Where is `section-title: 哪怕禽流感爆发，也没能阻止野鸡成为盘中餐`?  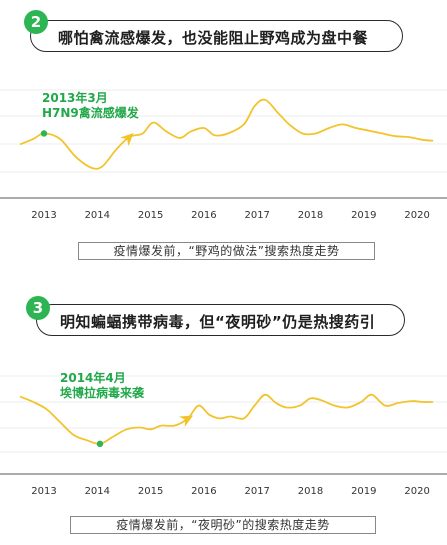
section-title: 哪怕禽流感爆发，也没能阻止野鸡成为盘中餐 is located at coordinates (213, 38).